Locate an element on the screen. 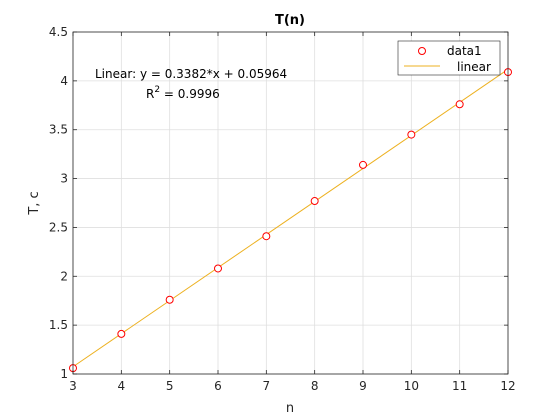 This screenshot has height=420, width=560. legend-linear-label: linear is located at coordinates (474, 67).